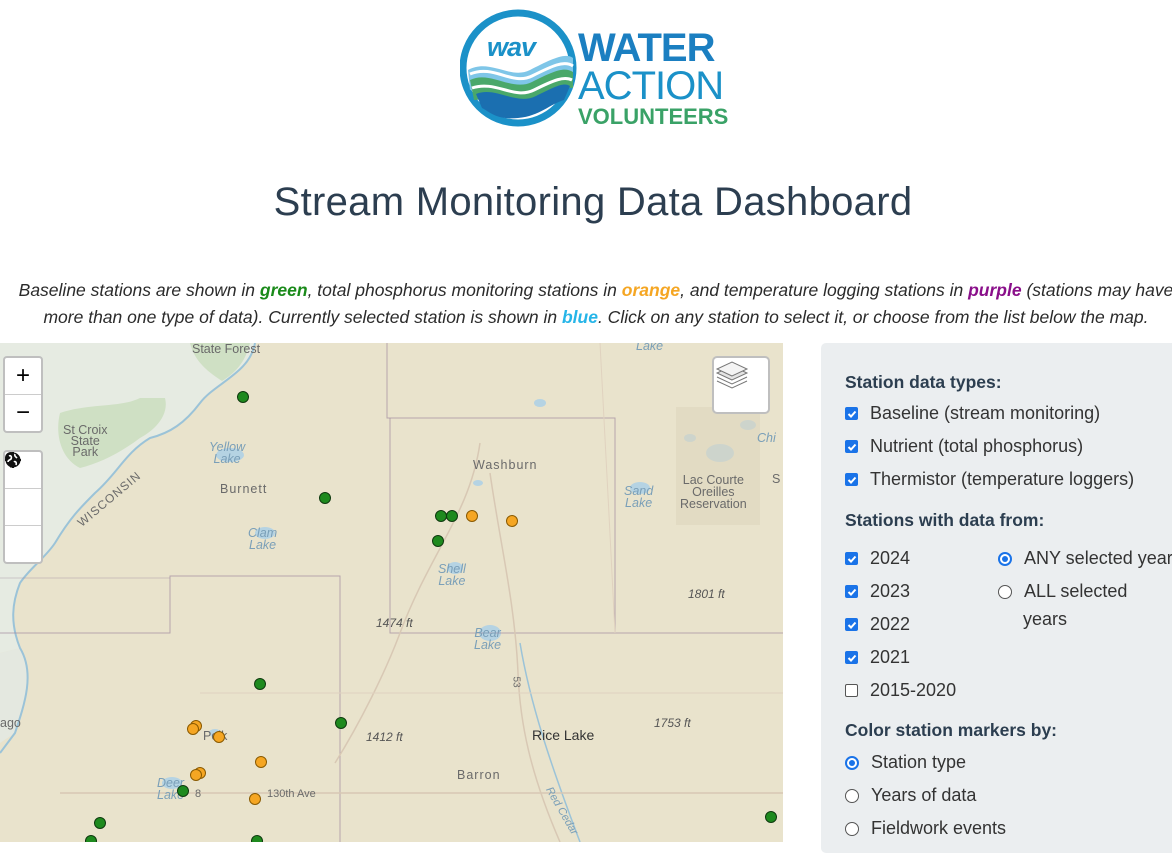 Image resolution: width=1172 pixels, height=853 pixels. What do you see at coordinates (852, 795) in the screenshot?
I see `color-years-radio` at bounding box center [852, 795].